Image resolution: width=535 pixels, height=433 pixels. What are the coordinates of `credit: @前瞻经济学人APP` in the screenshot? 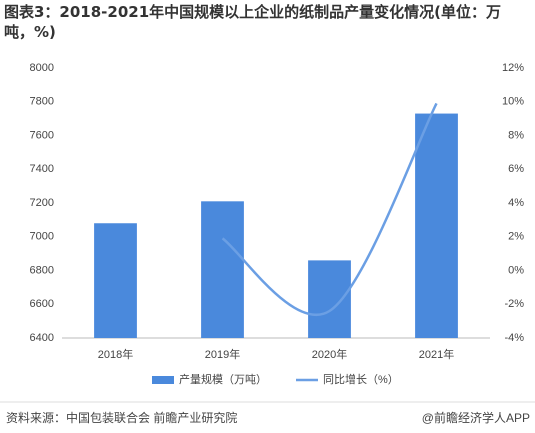 It's located at (476, 417).